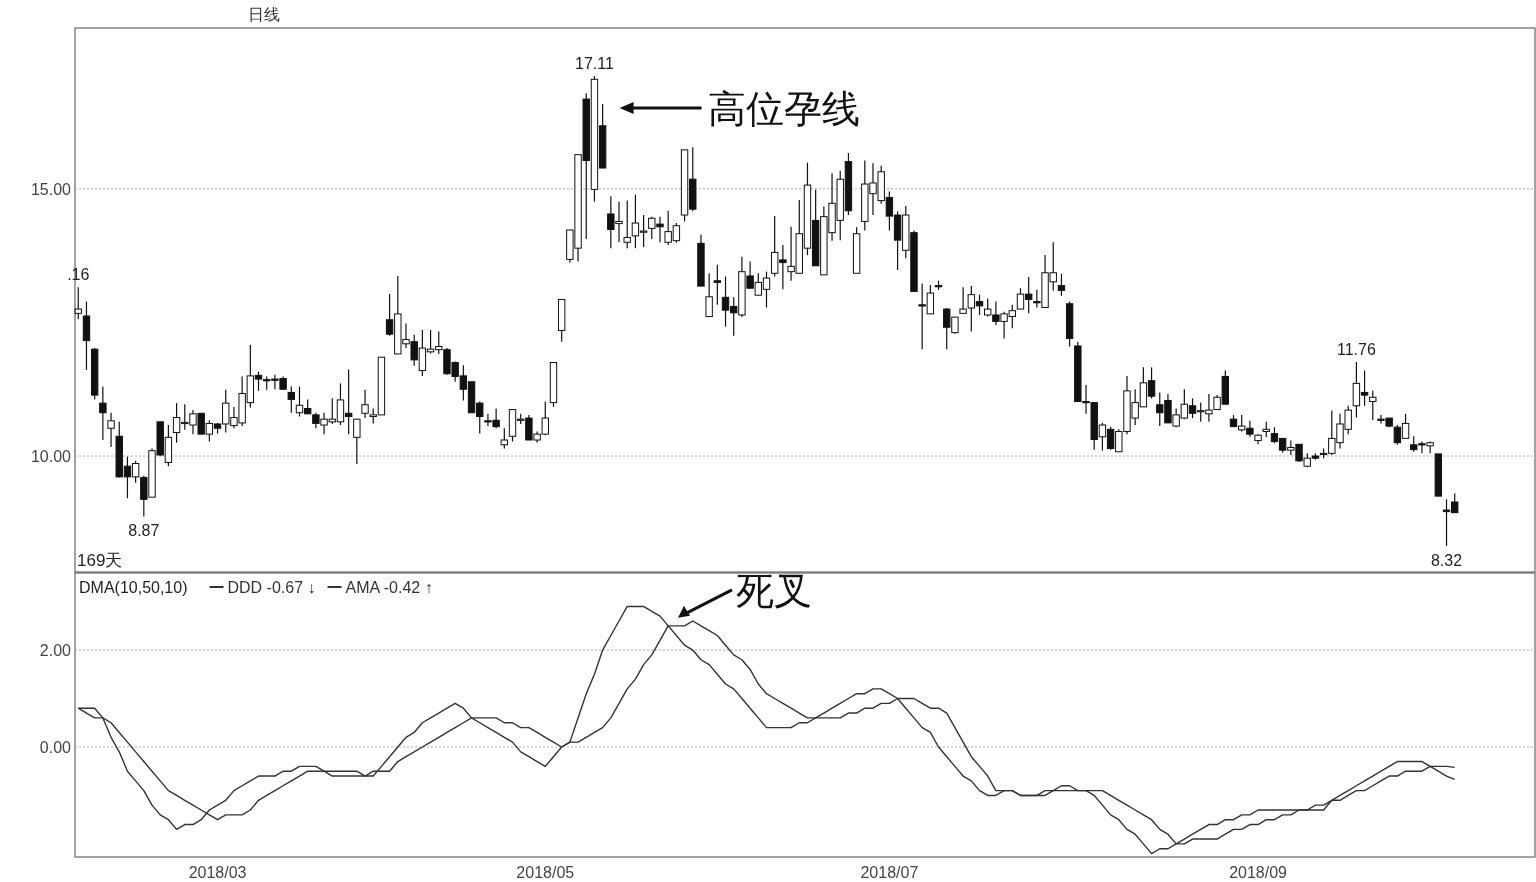 The width and height of the screenshot is (1536, 882). I want to click on chart-title: DMA(10,50,10), so click(133, 587).